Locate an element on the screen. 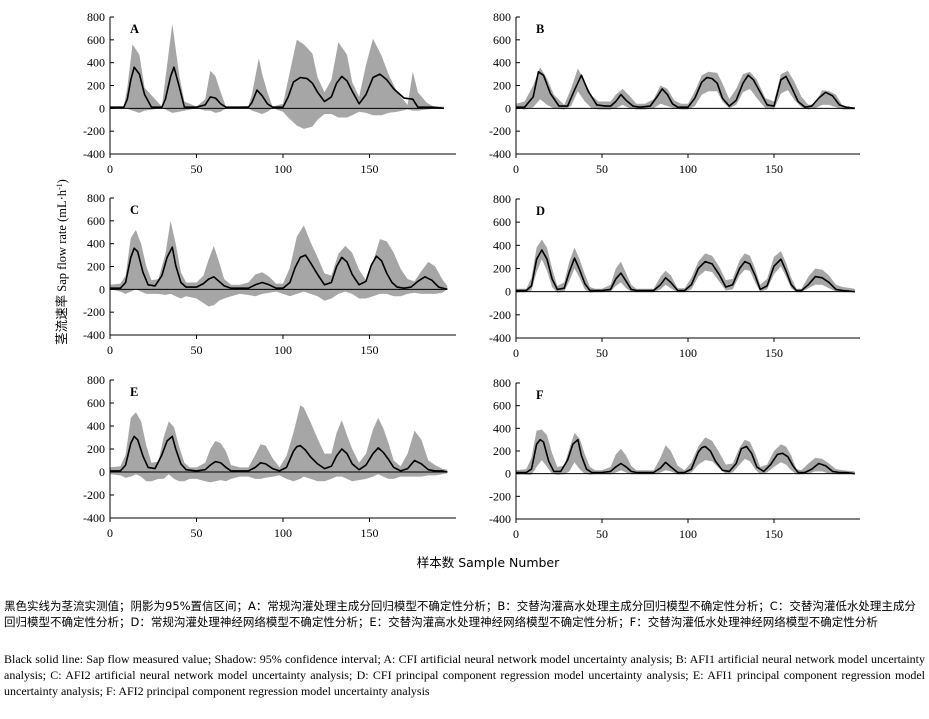 The image size is (929, 719). panel-b-measured-line is located at coordinates (685, 90).